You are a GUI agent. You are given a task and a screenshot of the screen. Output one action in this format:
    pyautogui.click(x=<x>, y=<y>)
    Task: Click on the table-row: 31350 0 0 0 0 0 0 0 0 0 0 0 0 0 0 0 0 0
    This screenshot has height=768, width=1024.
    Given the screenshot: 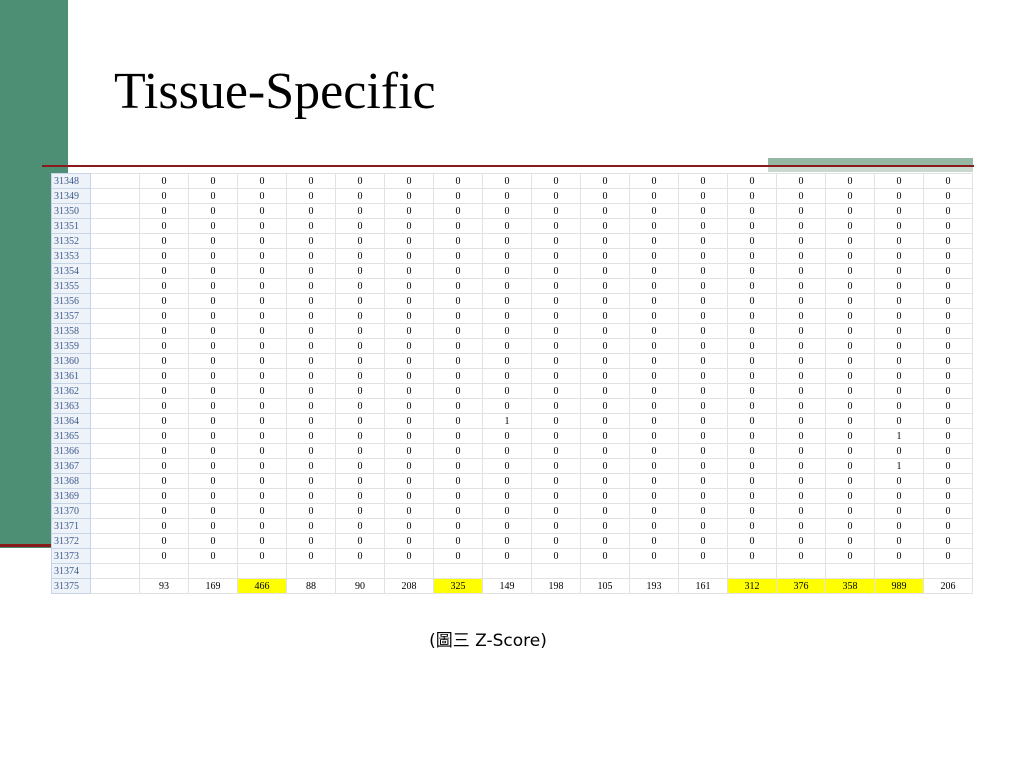 What is the action you would take?
    pyautogui.click(x=512, y=211)
    